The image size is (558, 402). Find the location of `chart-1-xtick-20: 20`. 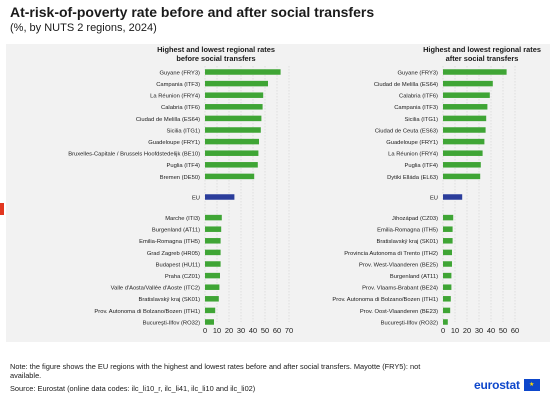

chart-1-xtick-20: 20 is located at coordinates (229, 330).